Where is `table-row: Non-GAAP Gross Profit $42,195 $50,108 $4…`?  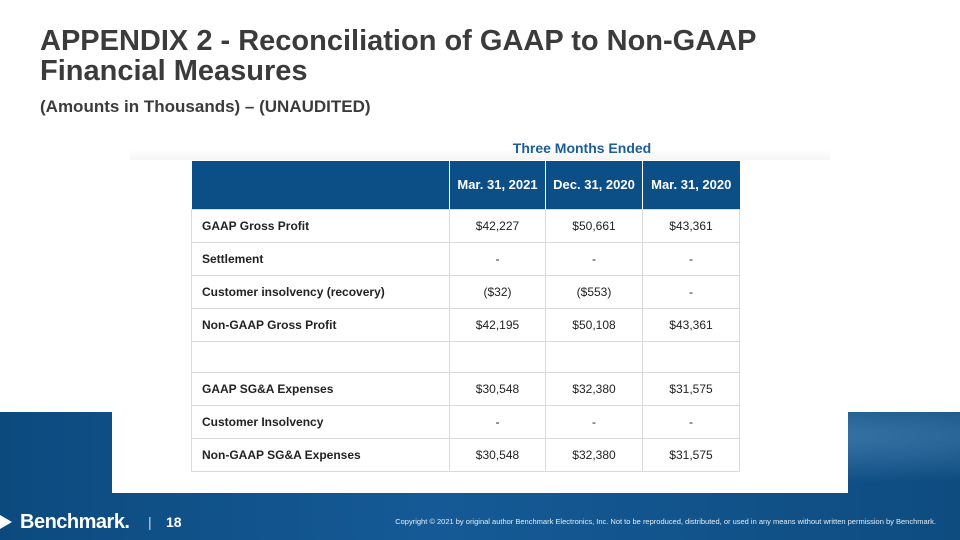 table-row: Non-GAAP Gross Profit $42,195 $50,108 $4… is located at coordinates (465, 325).